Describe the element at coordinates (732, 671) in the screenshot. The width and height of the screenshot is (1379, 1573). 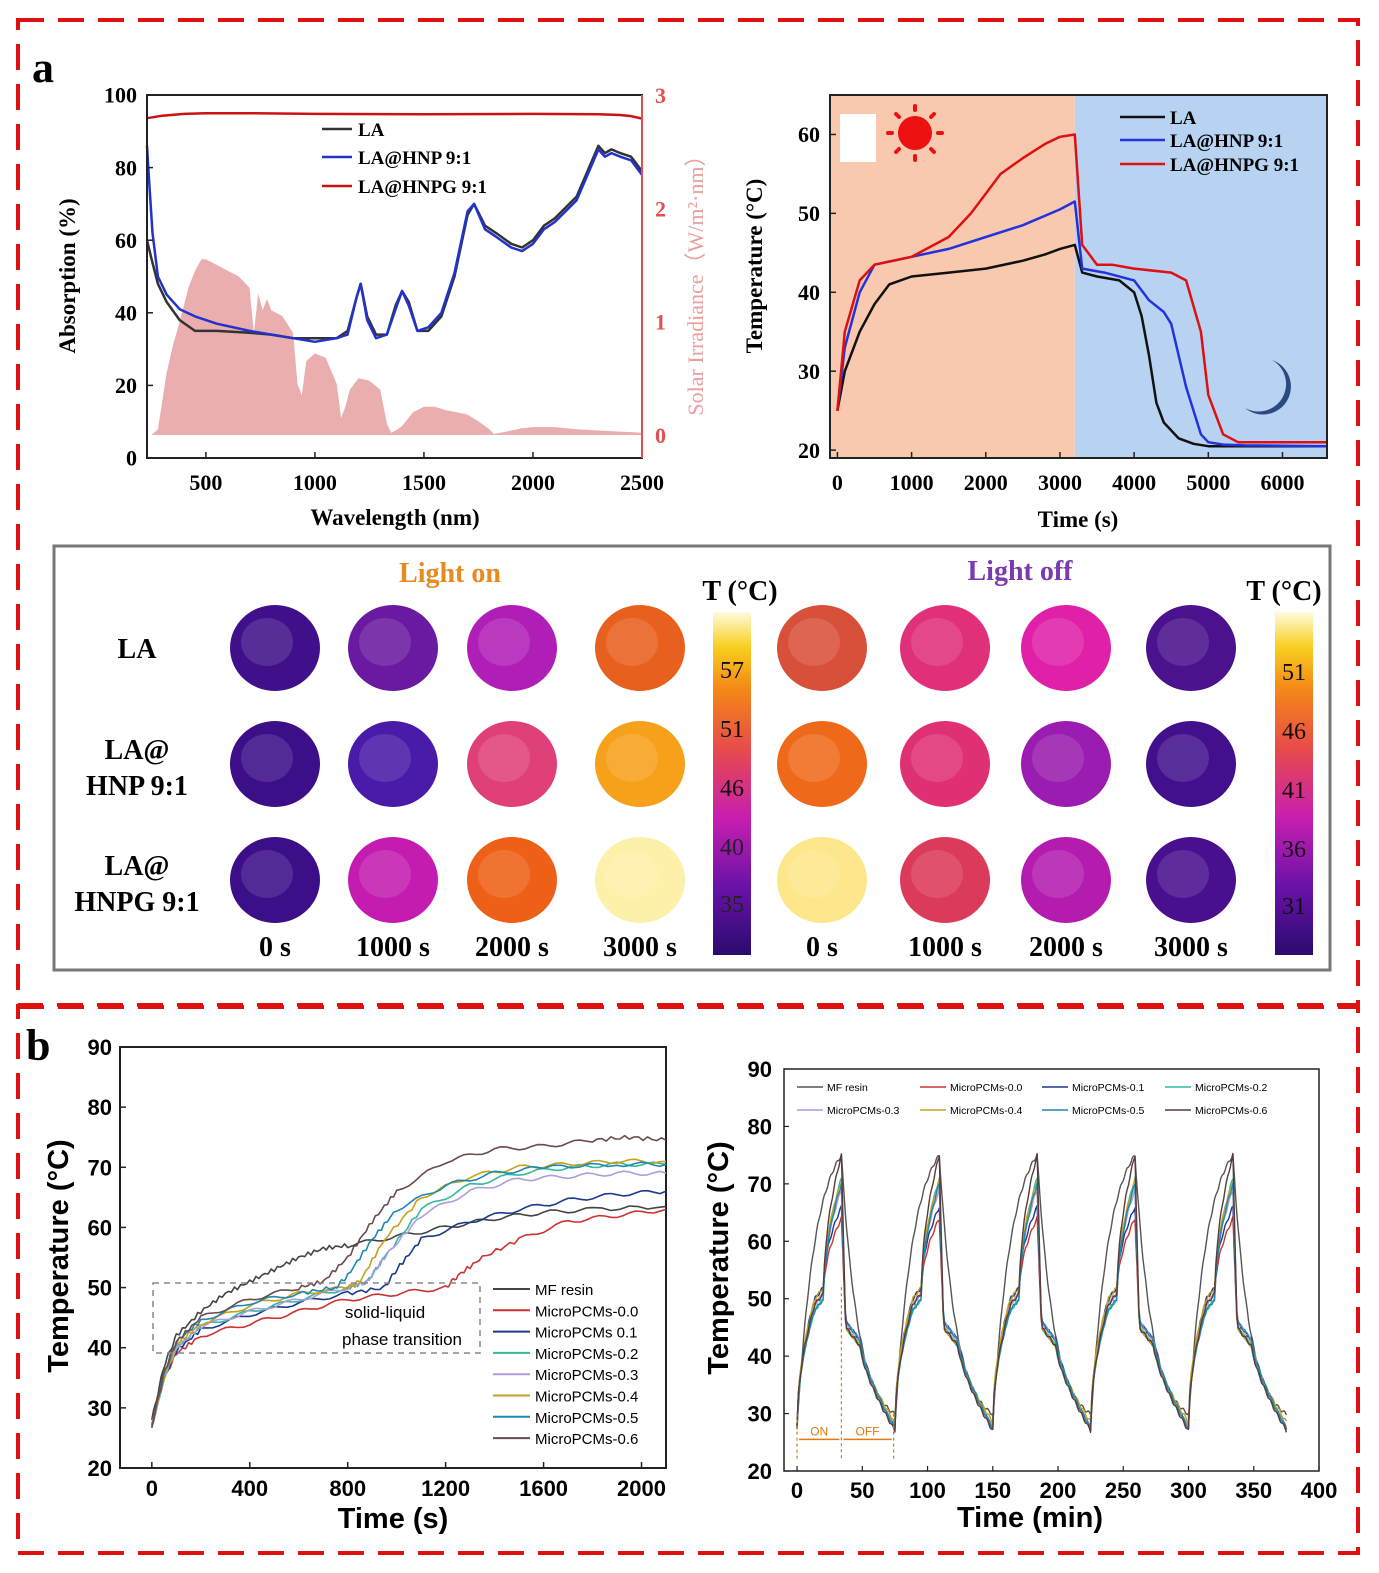
I see `colorbar-label: 57` at that location.